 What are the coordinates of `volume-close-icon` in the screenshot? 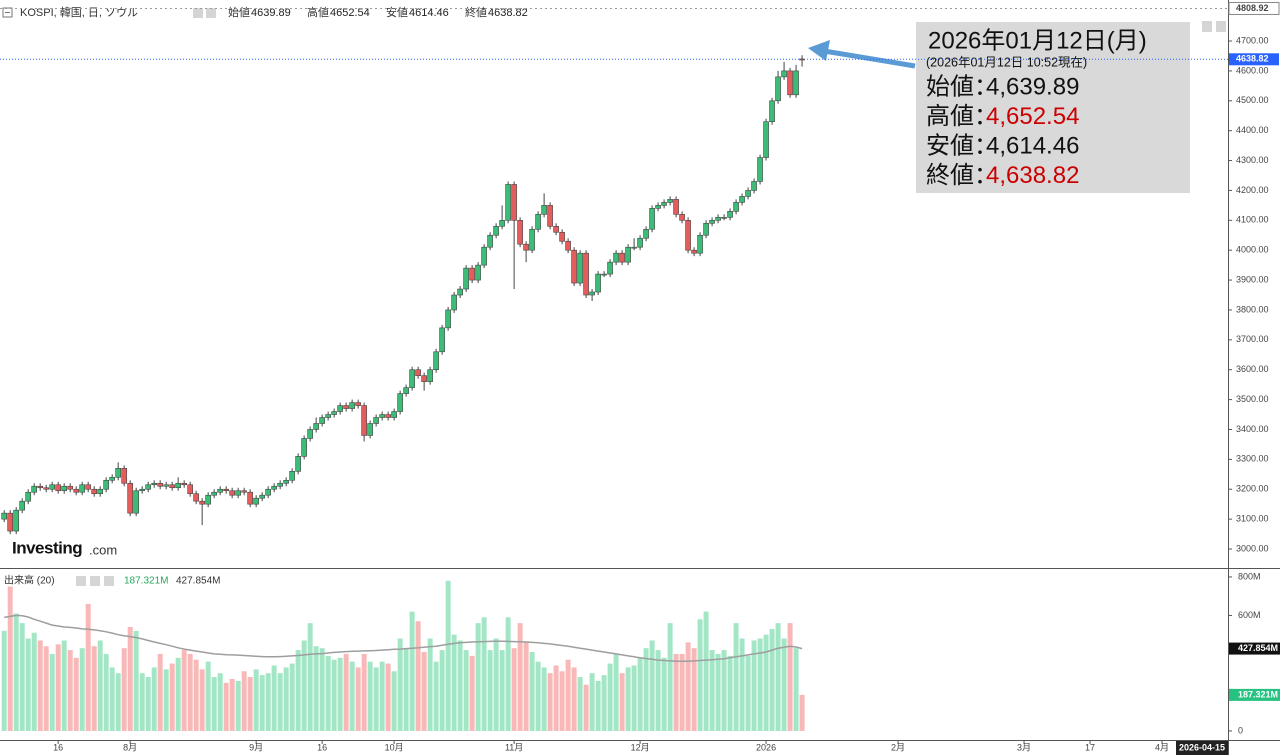 It's located at (109, 581).